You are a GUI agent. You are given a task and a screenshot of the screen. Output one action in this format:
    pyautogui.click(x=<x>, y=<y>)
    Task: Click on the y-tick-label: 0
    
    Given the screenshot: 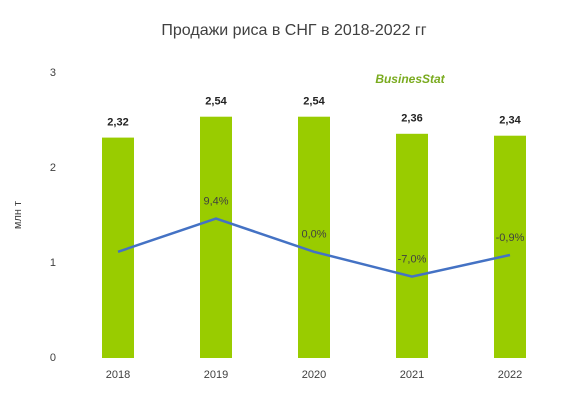 What is the action you would take?
    pyautogui.click(x=53, y=358)
    